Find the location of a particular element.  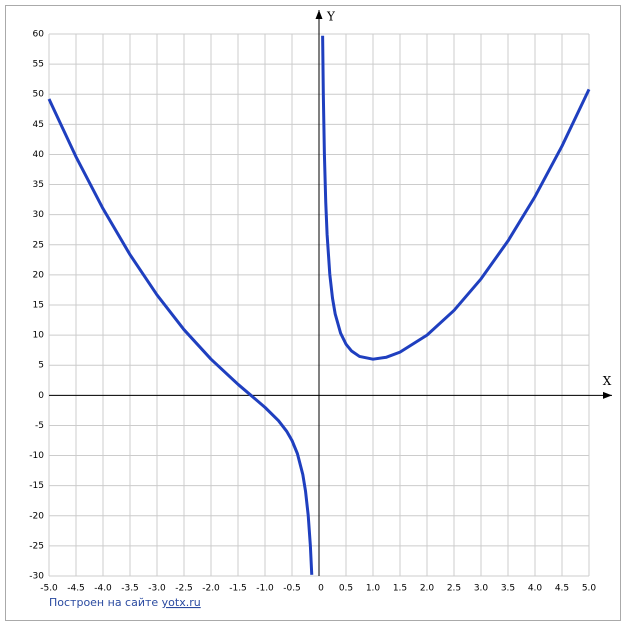

x-tick-label: -1.0 is located at coordinates (265, 589).